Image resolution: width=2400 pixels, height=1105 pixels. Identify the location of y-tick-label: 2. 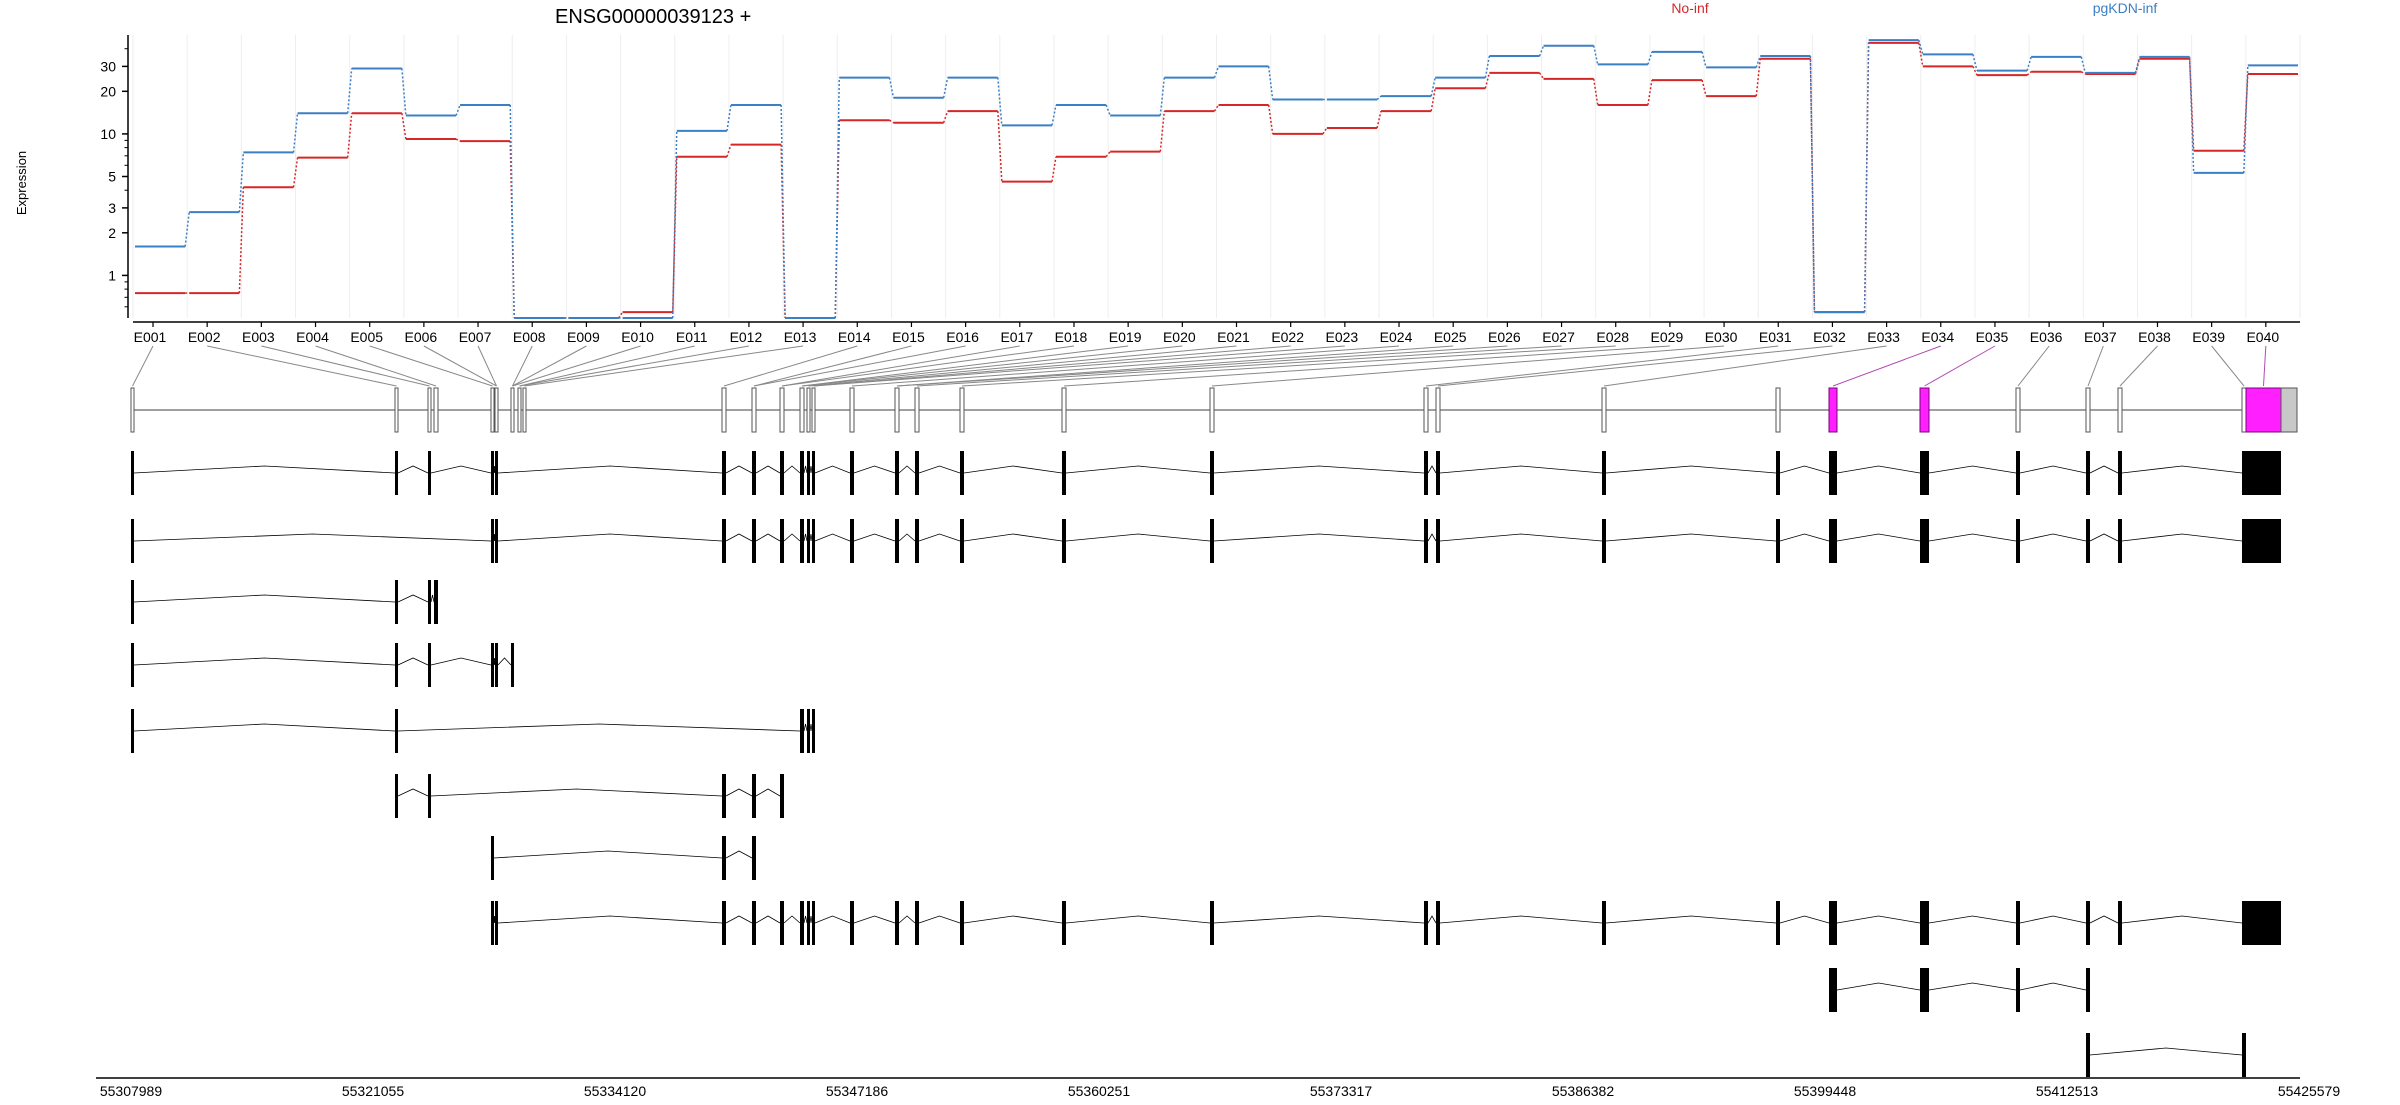
(112, 233).